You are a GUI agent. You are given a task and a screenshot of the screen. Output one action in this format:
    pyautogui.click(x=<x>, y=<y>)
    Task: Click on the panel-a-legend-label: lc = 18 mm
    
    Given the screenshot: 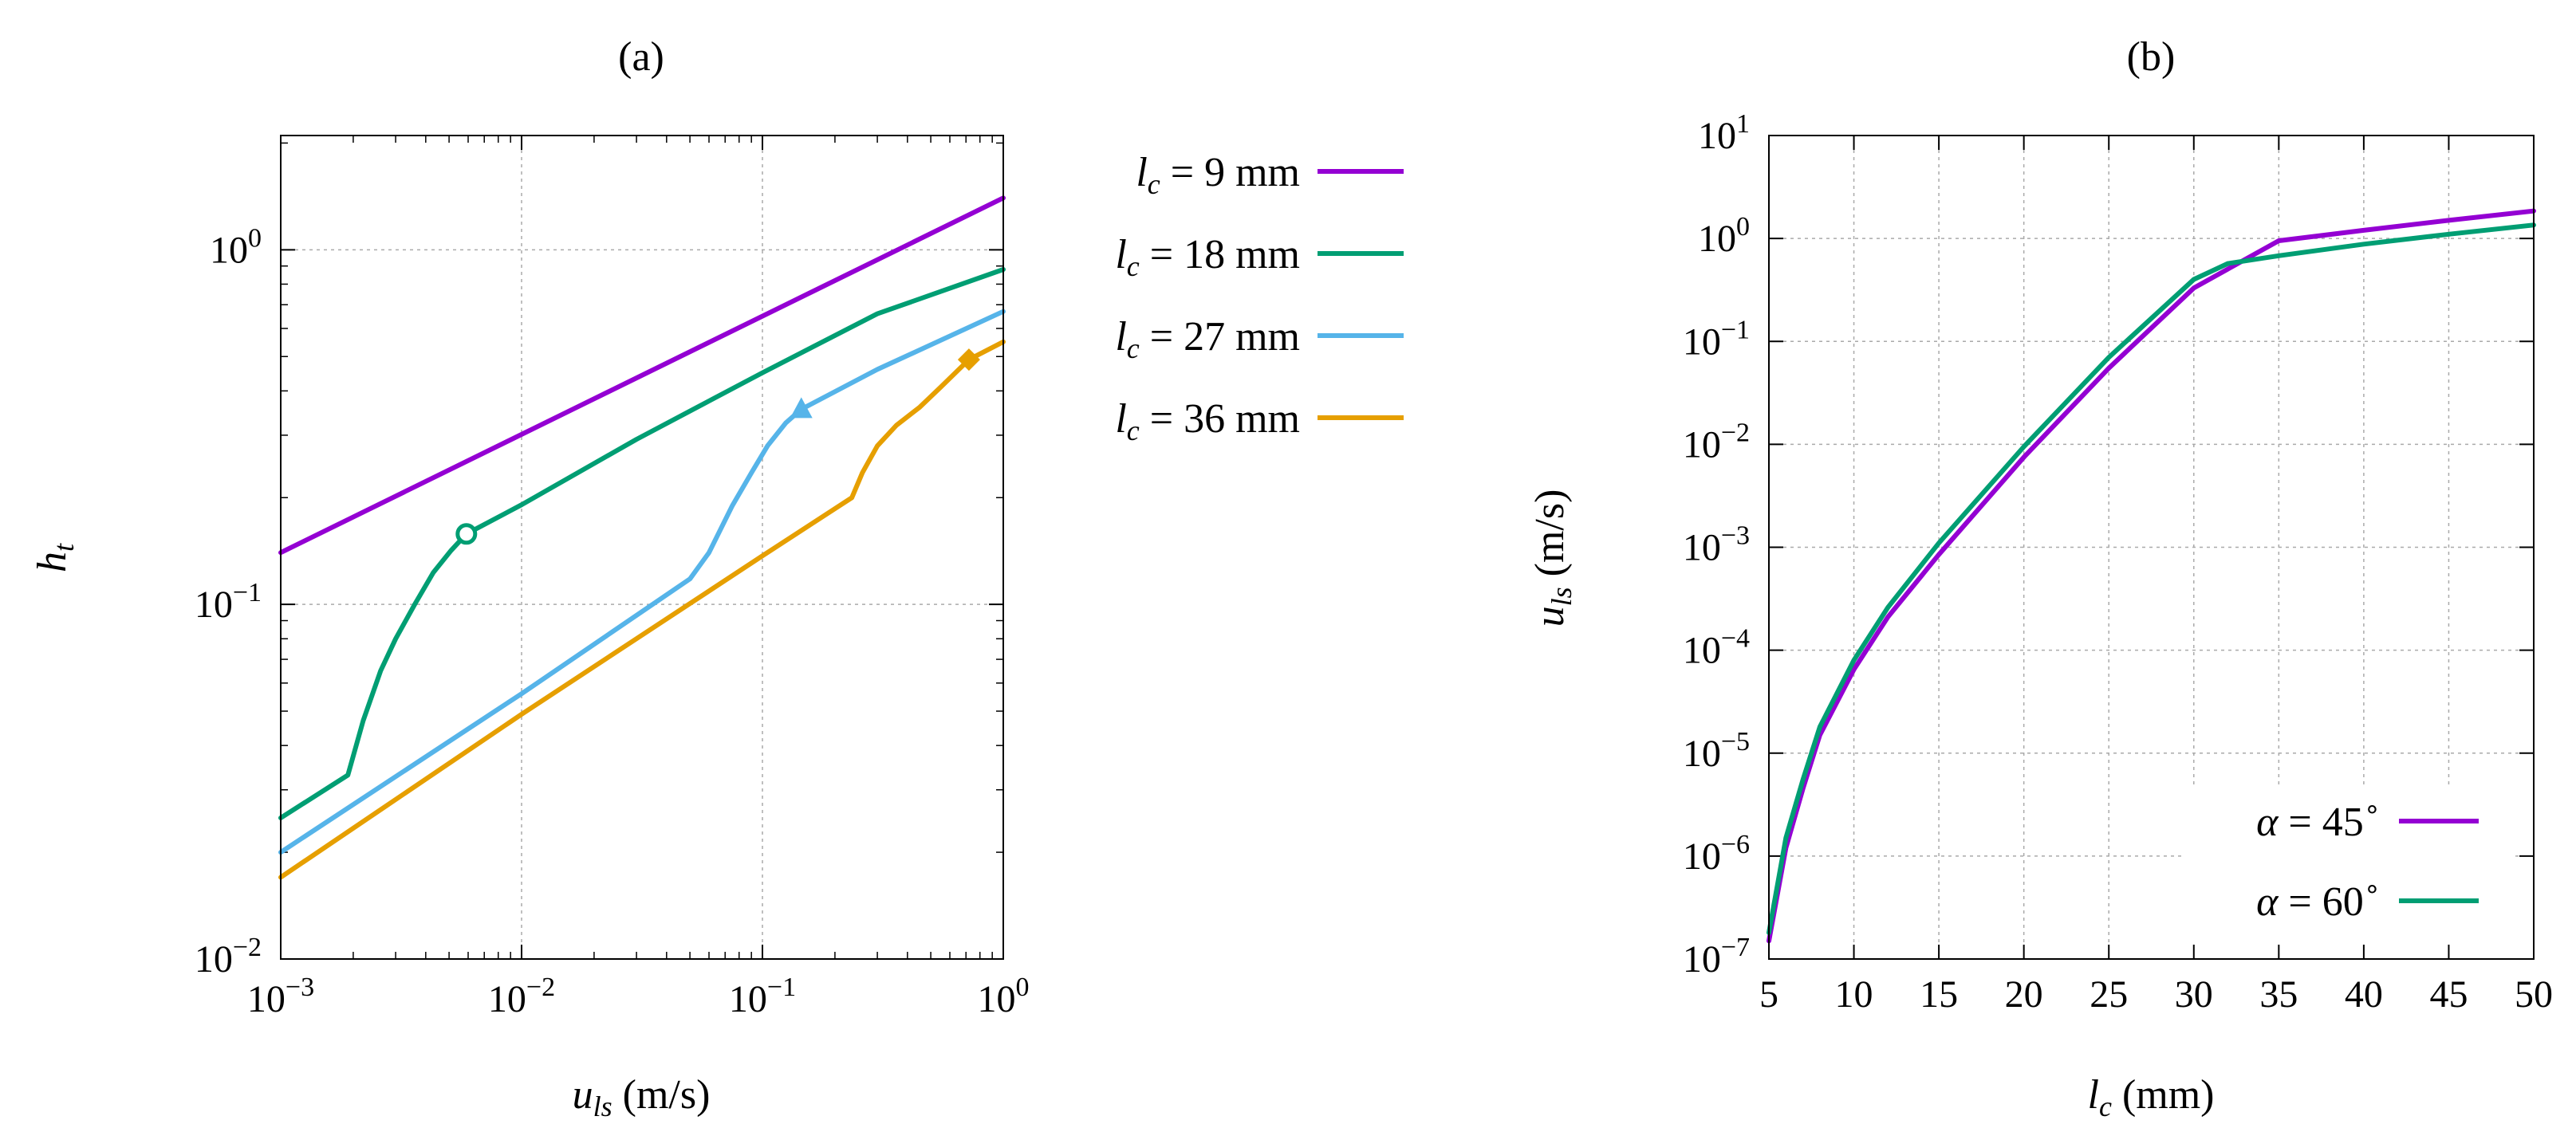 What is the action you would take?
    pyautogui.click(x=1207, y=257)
    